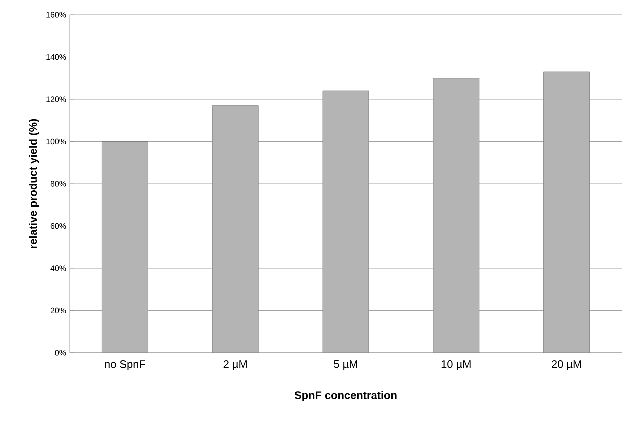 The width and height of the screenshot is (632, 429). Describe the element at coordinates (125, 365) in the screenshot. I see `x-tick-label: no SpnF` at that location.